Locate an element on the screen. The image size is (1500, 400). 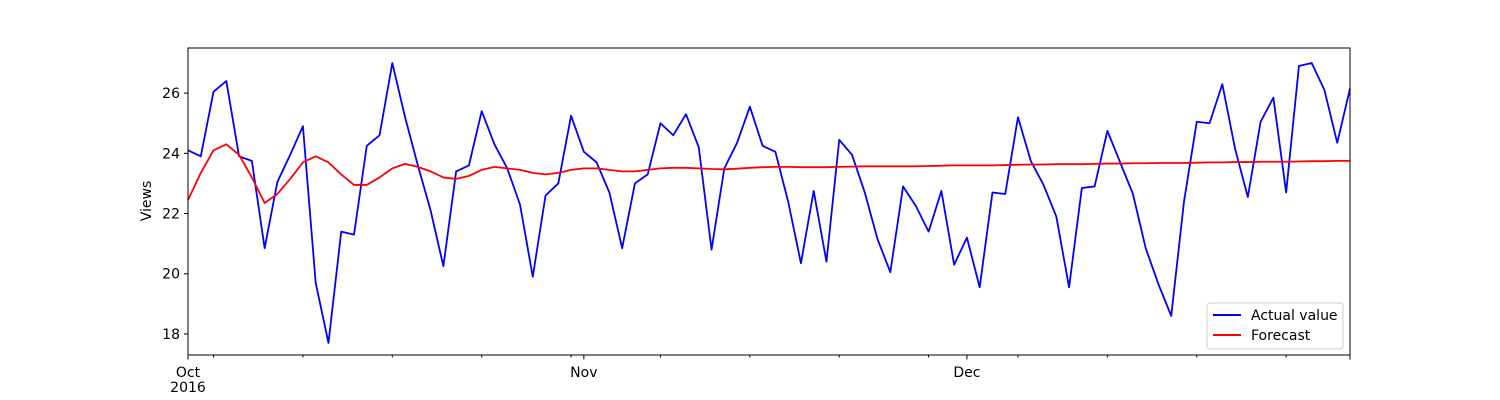
y-tick-label: 24 is located at coordinates (171, 154).